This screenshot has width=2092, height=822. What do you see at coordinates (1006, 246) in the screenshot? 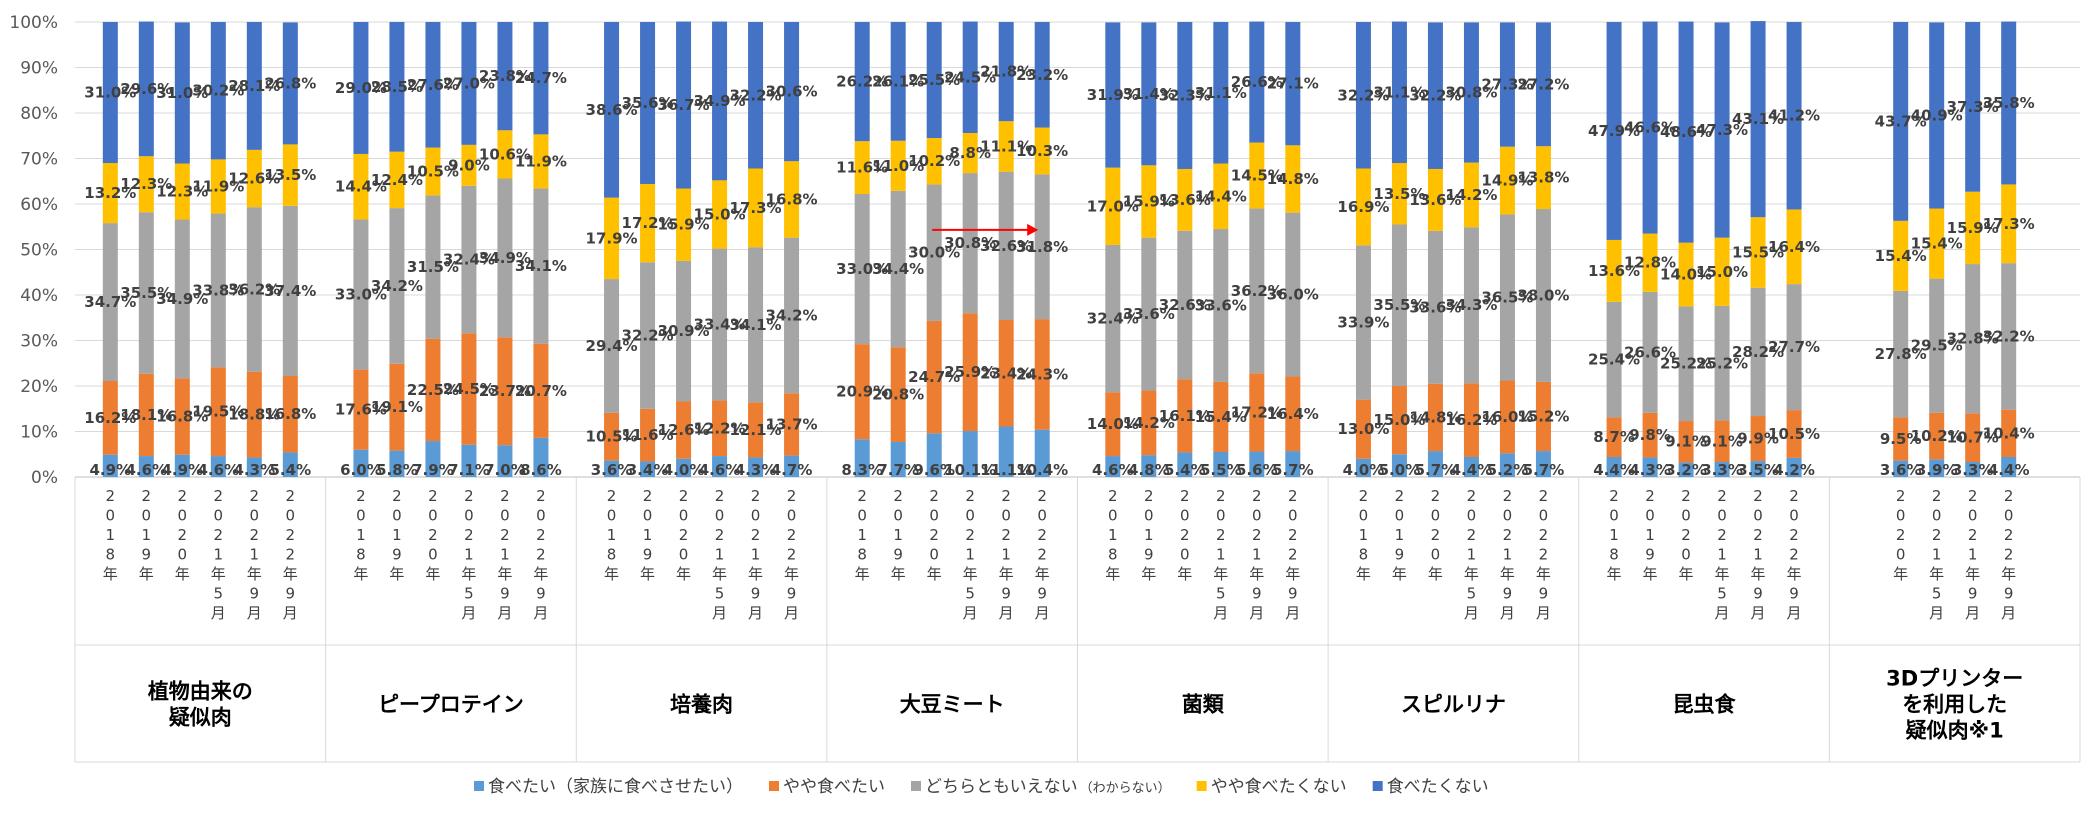
I see `data-label: 32.6%` at bounding box center [1006, 246].